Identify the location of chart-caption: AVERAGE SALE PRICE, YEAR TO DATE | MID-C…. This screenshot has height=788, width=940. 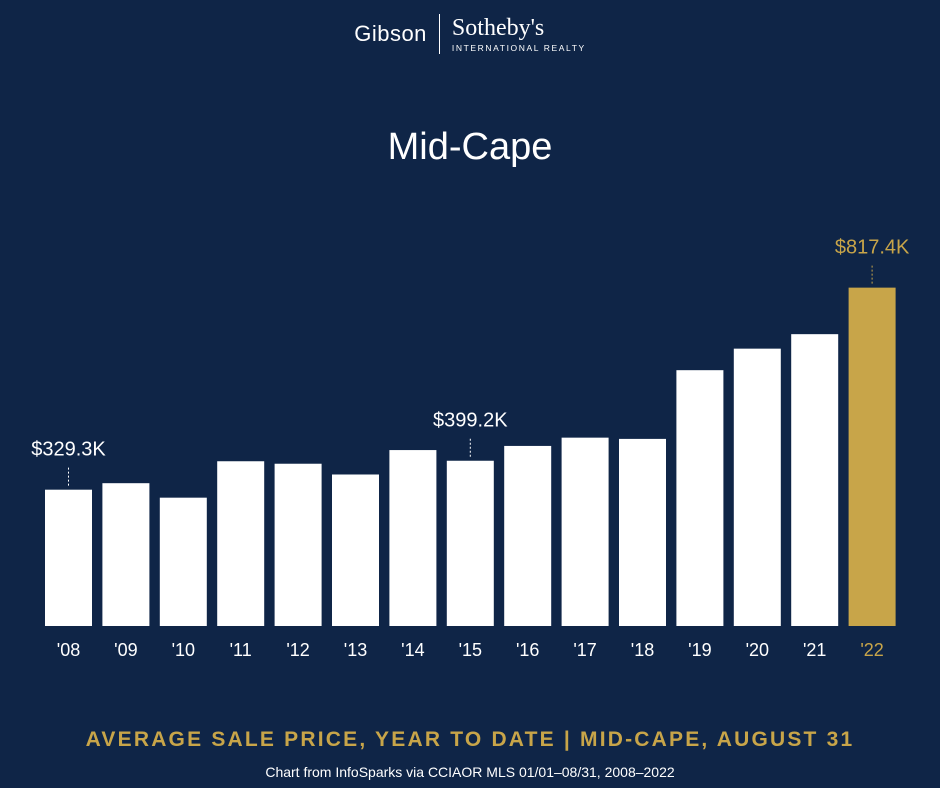
(470, 739).